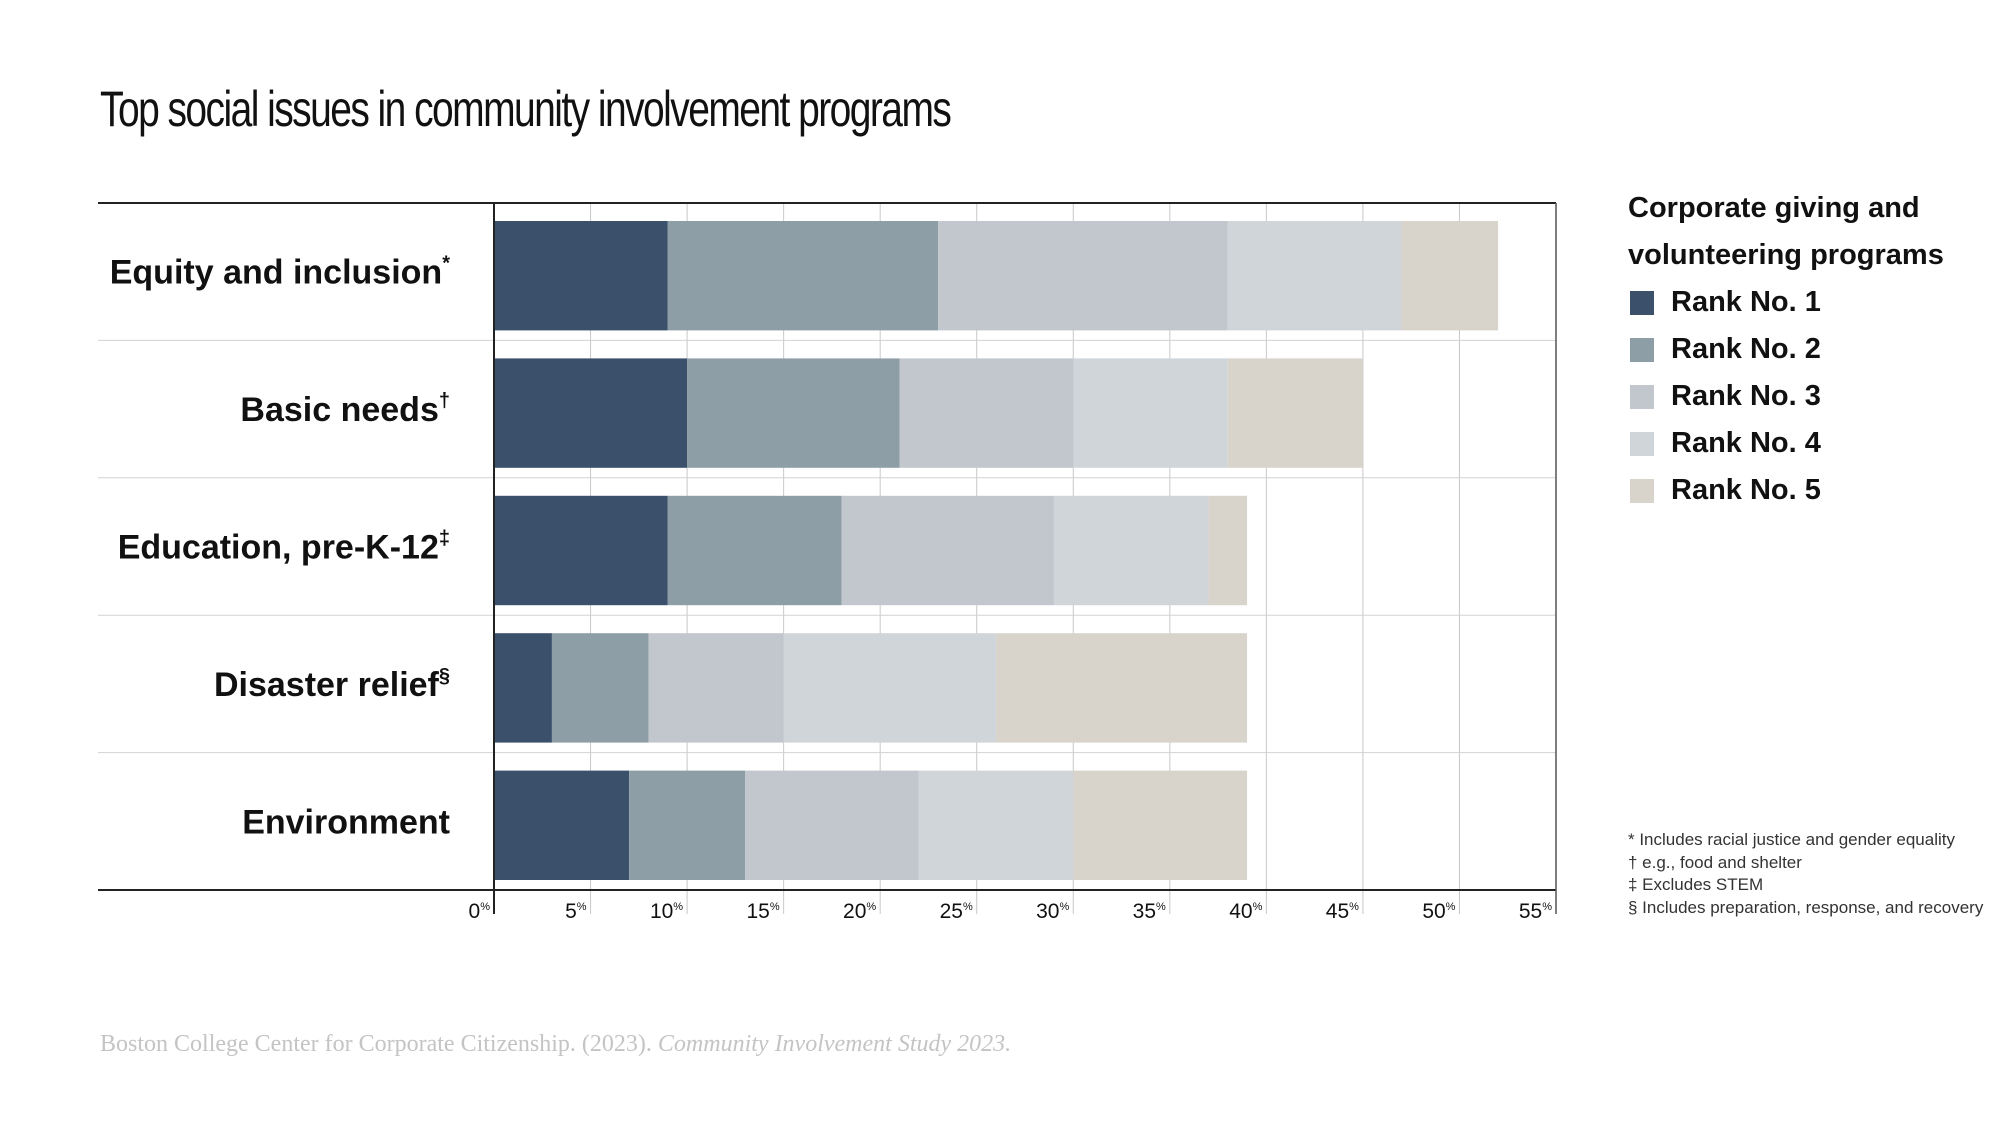 Image resolution: width=2000 pixels, height=1125 pixels. I want to click on legend-label: Rank No. 4, so click(1746, 443).